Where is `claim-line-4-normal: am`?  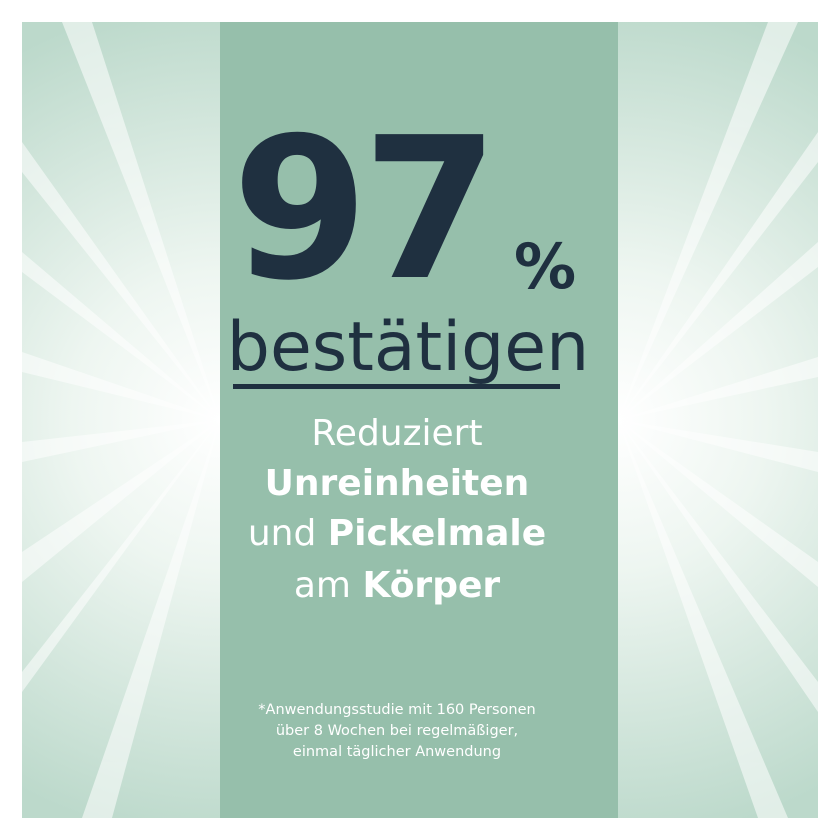 claim-line-4-normal: am is located at coordinates (328, 585).